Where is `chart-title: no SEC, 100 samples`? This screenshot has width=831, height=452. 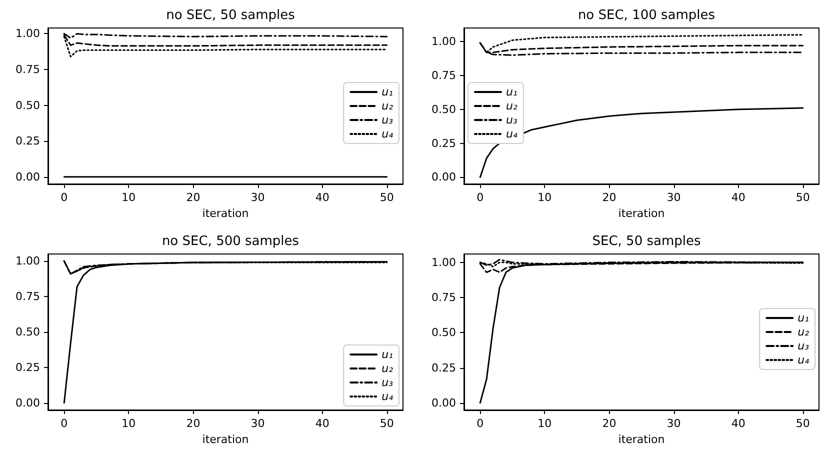 chart-title: no SEC, 100 samples is located at coordinates (647, 15).